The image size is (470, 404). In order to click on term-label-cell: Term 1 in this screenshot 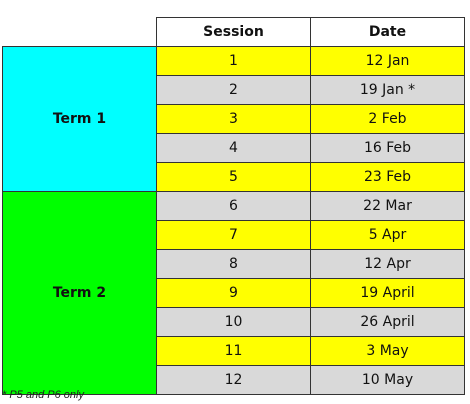, I will do `click(79, 119)`.